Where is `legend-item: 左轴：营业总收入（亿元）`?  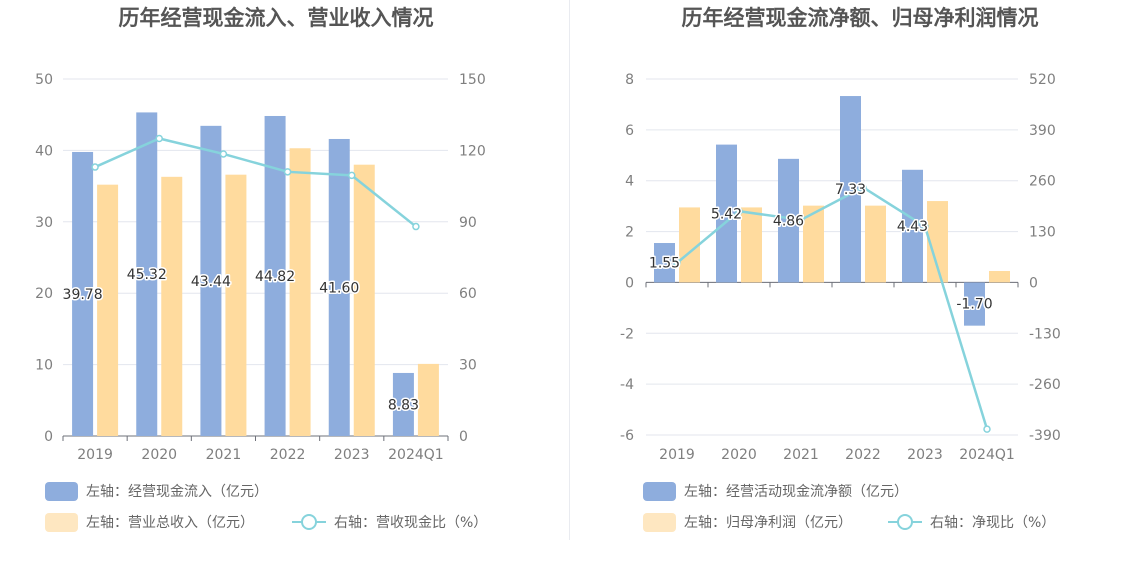
legend-item: 左轴：营业总收入（亿元） is located at coordinates (149, 522).